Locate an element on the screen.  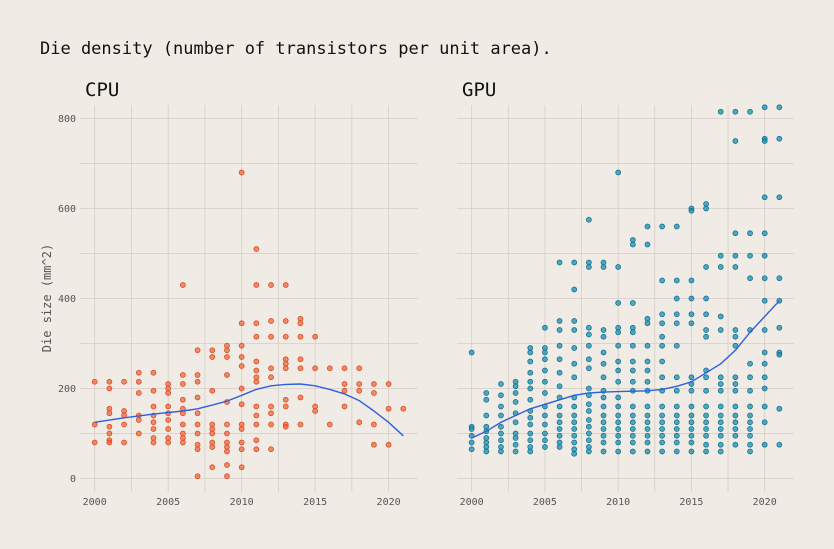
trend-line is located at coordinates (625, 369).